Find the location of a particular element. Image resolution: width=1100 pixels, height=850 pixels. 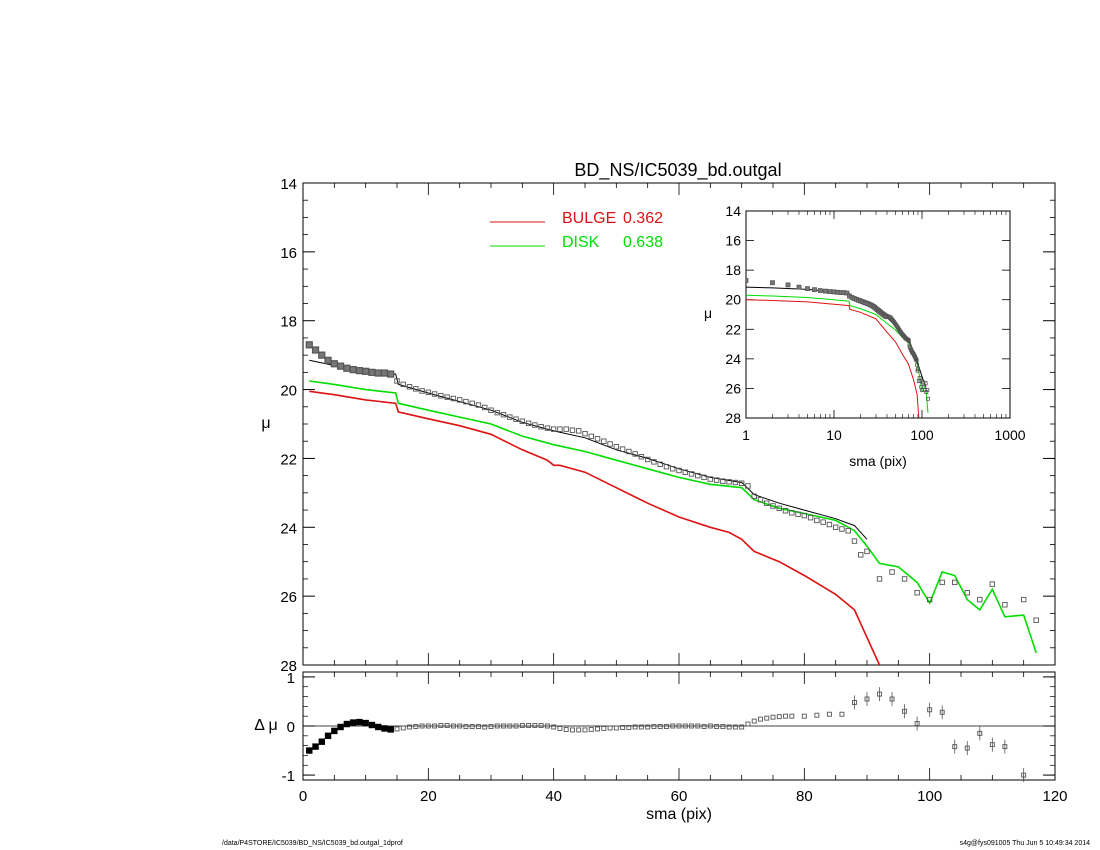

inset-panel: 14 16 18 20 22 24 26 28 1 10 100 1000 sma (pix) μ is located at coordinates (865, 336).